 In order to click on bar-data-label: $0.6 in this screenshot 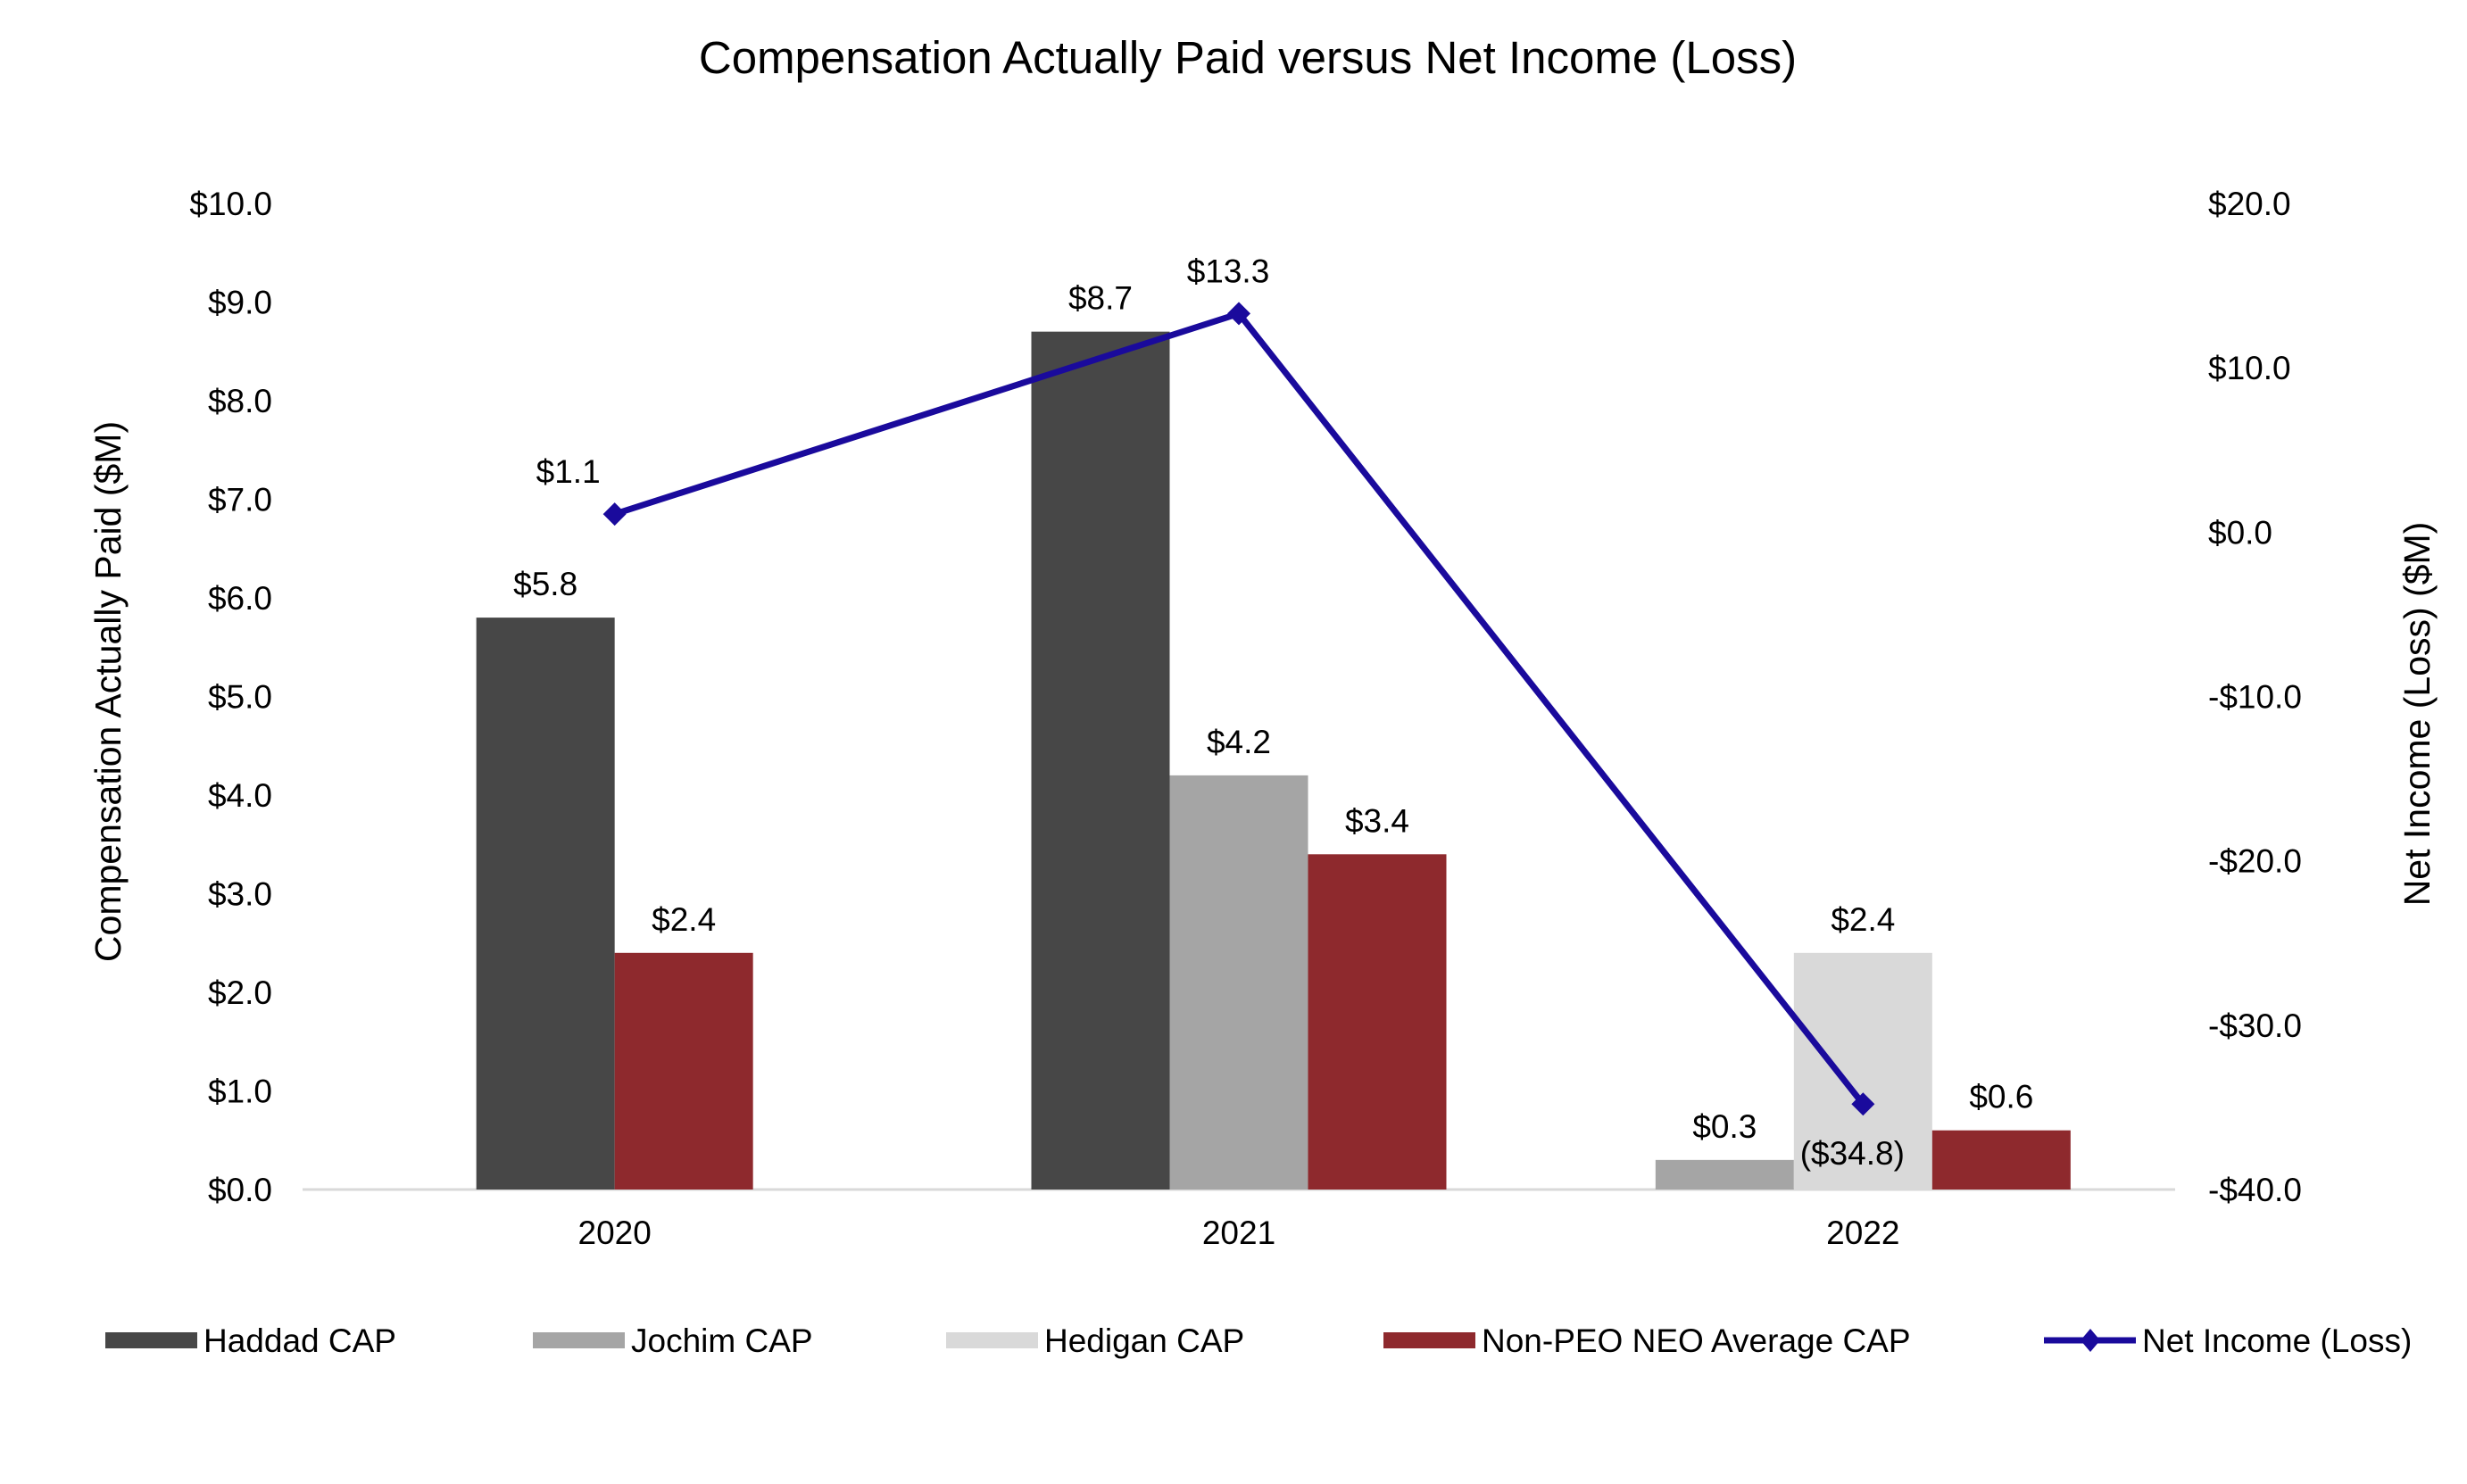, I will do `click(2001, 1097)`.